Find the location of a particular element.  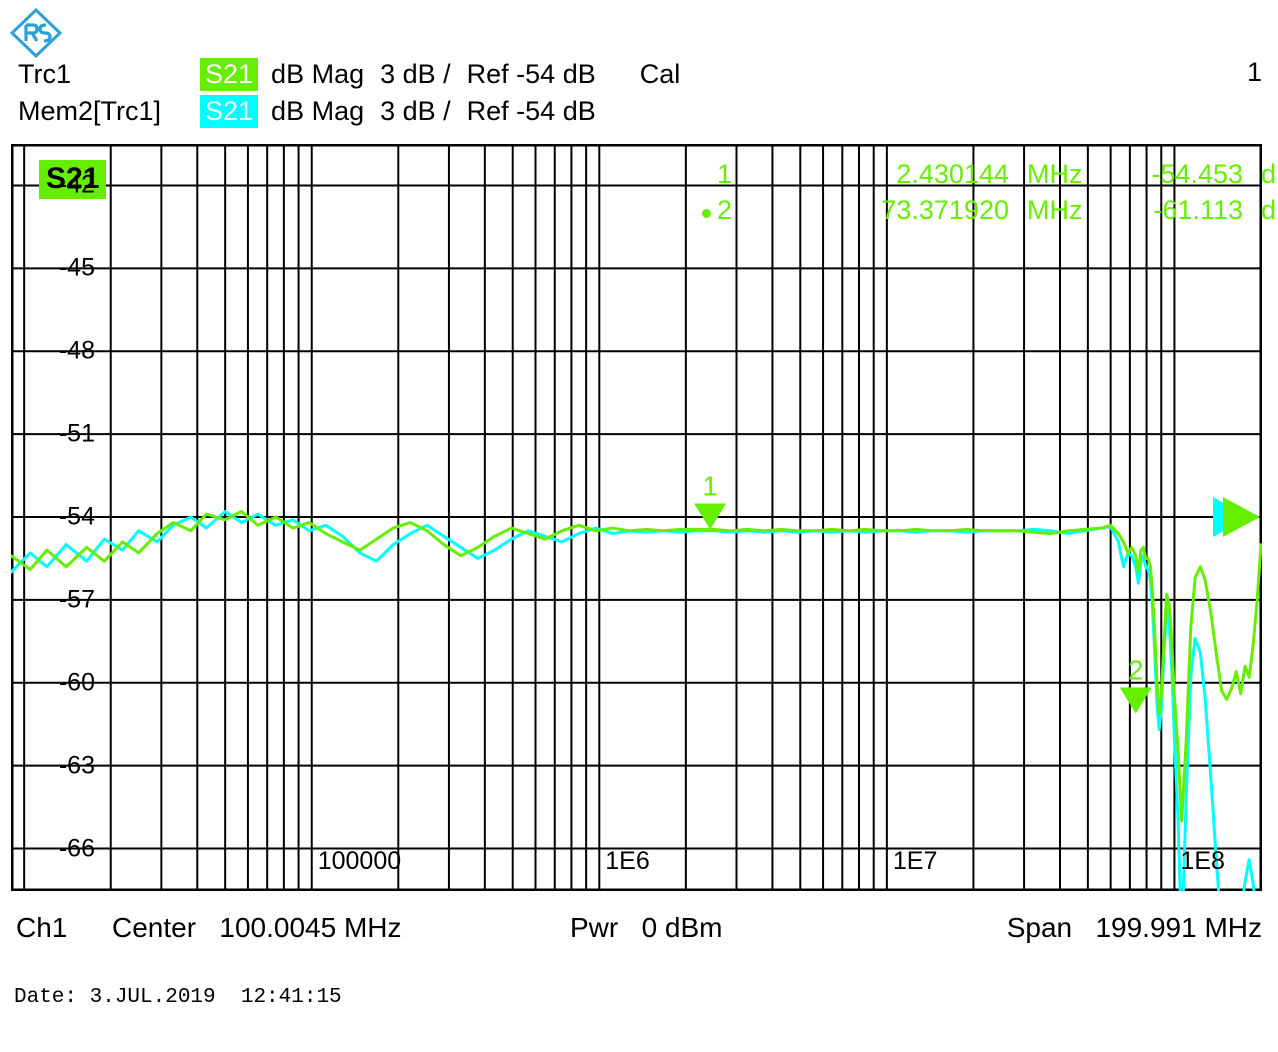

status-center-frequency: Center 100.0045 MHz is located at coordinates (257, 928).